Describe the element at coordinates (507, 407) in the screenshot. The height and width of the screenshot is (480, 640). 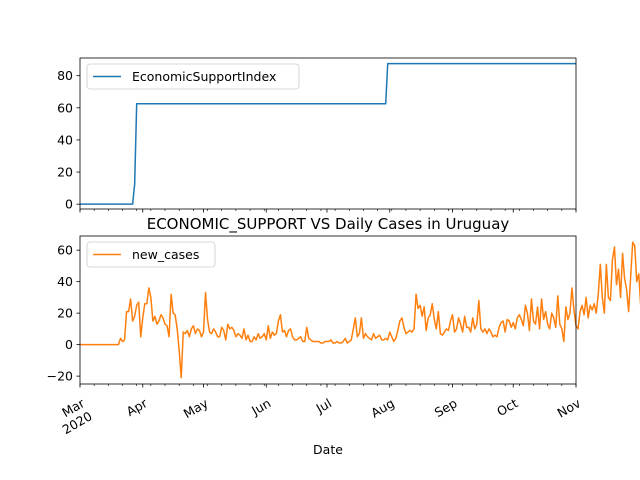
I see `x-tick-label: Oct` at that location.